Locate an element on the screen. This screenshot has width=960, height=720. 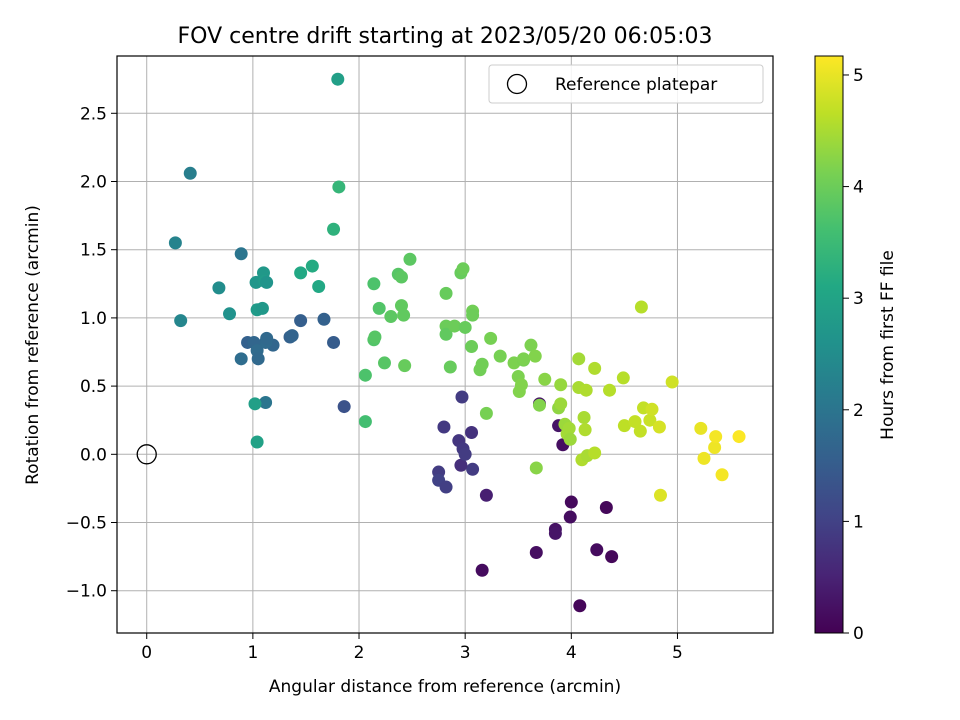
colorbar: 0 1 2 3 4 5 Hours from first FF file is located at coordinates (856, 349).